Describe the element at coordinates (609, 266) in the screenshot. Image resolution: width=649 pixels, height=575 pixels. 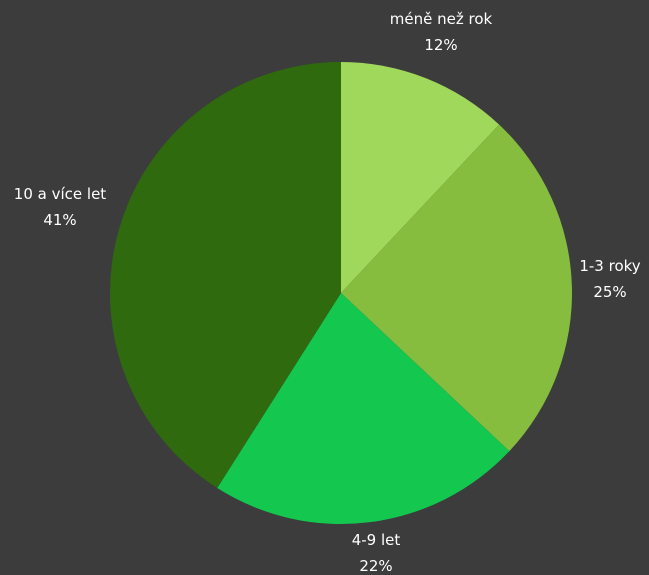
I see `slice-label: 1-3 roky` at that location.